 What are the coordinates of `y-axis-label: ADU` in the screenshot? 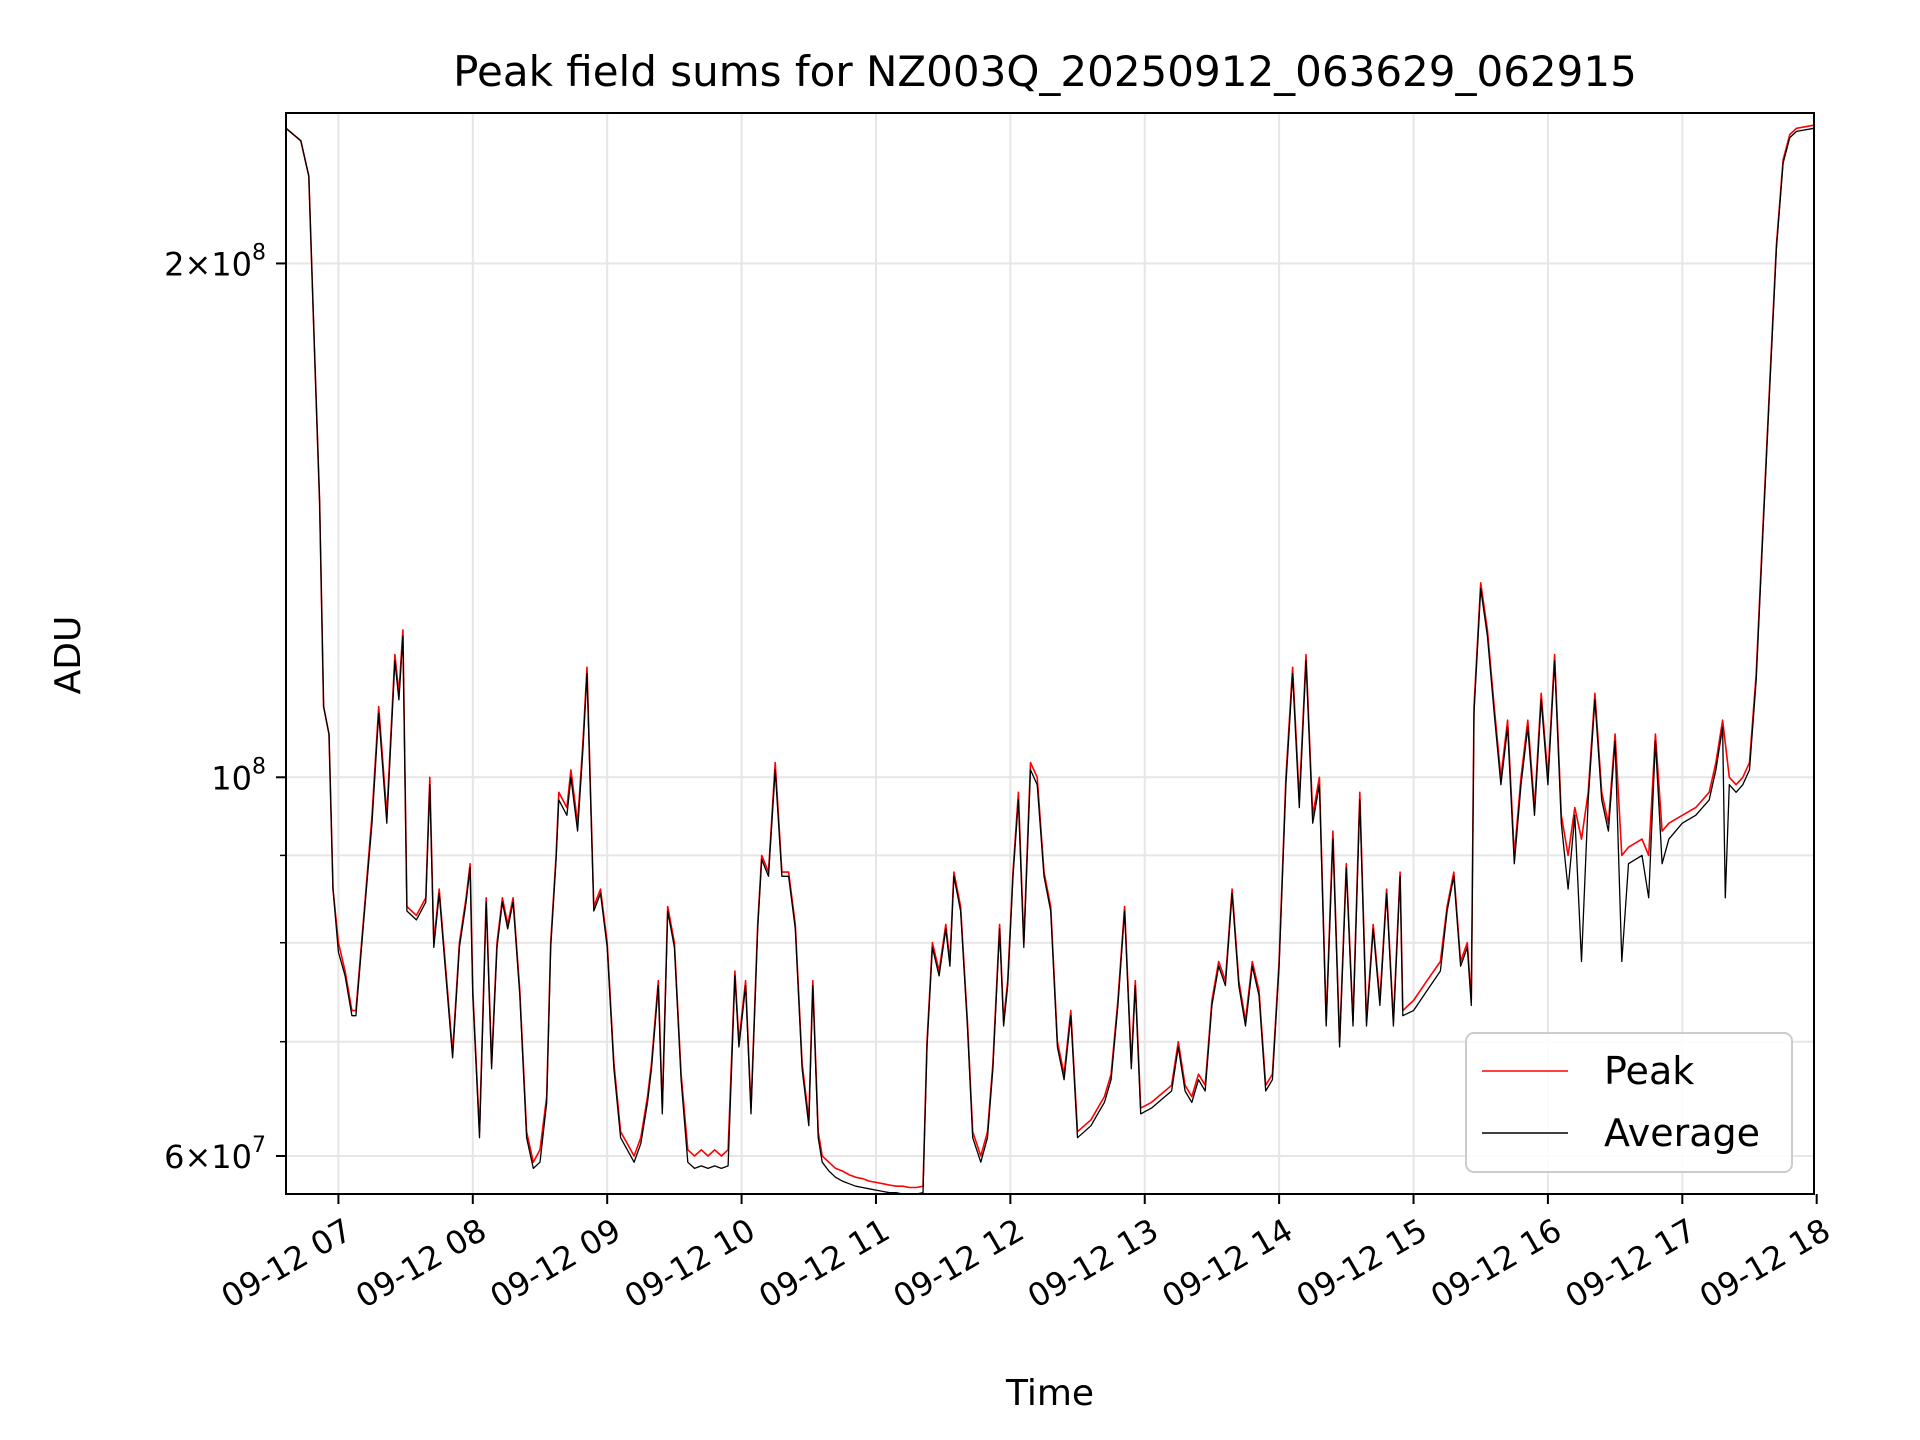 It's located at (68, 655).